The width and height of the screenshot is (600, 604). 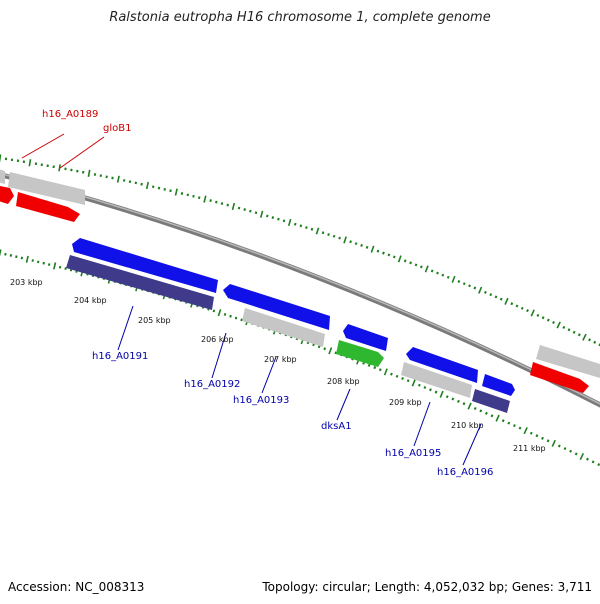 What do you see at coordinates (261, 400) in the screenshot?
I see `gene-label-h16_A0193: h16_A0193` at bounding box center [261, 400].